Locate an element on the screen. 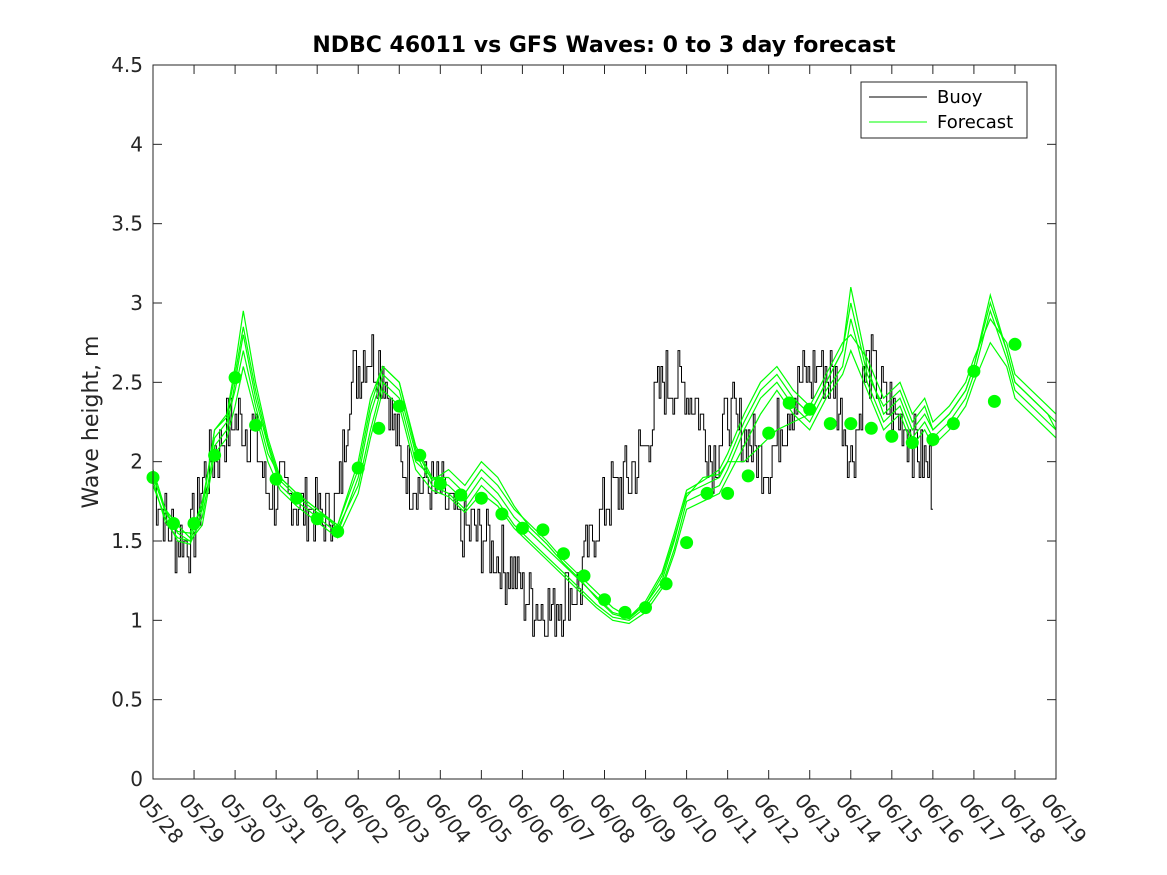  y-tick-label: 3 is located at coordinates (136, 303).